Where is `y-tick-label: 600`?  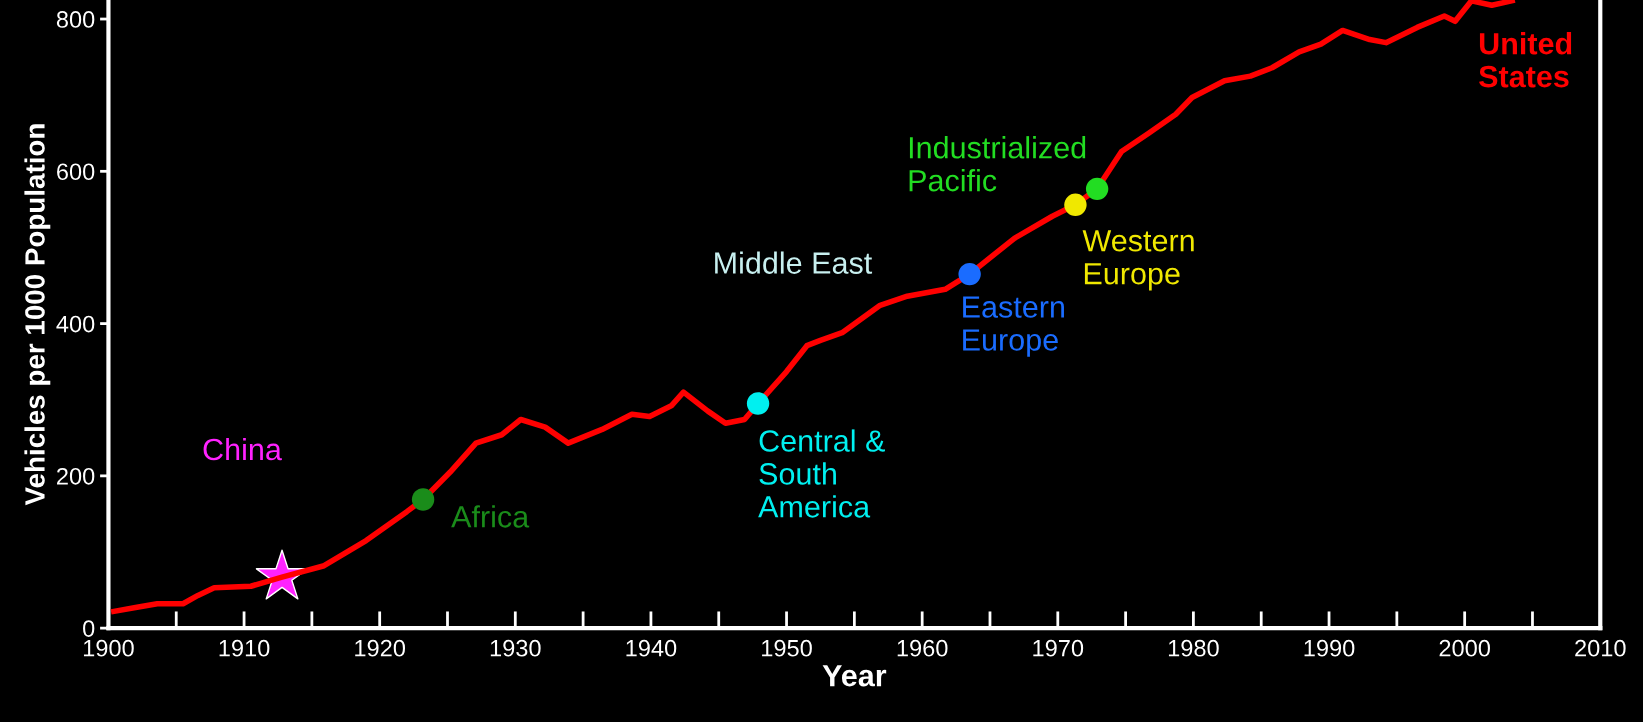
y-tick-label: 600 is located at coordinates (76, 172).